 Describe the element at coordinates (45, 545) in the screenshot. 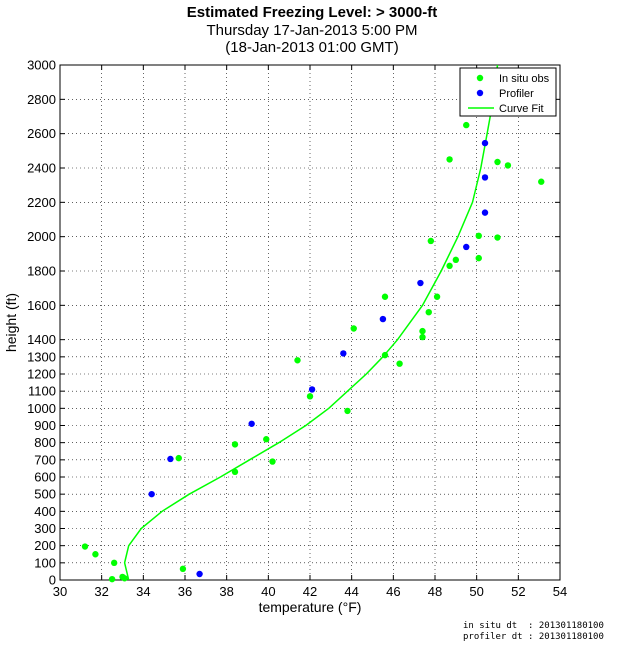

I see `y-tick-label: 200` at that location.